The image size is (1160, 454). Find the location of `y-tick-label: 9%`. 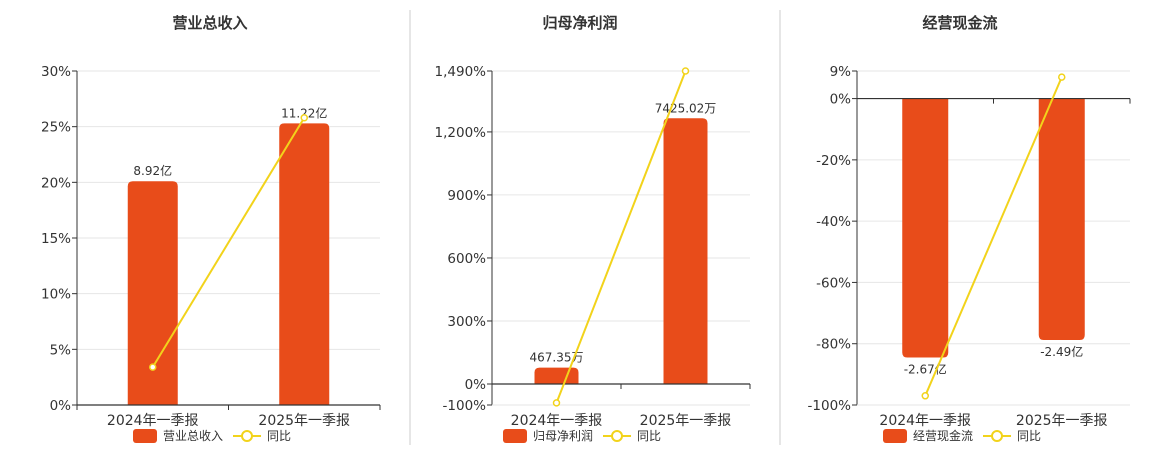

y-tick-label: 9% is located at coordinates (841, 72).